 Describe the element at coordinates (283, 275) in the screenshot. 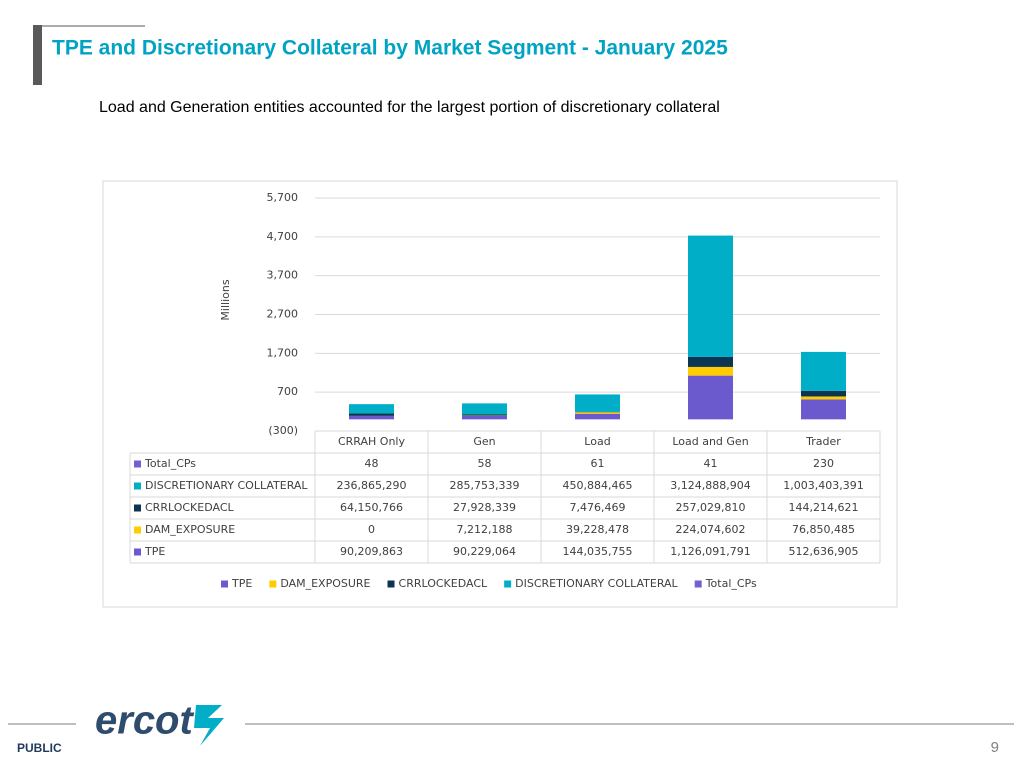

I see `y-tick-label: 3,700` at that location.